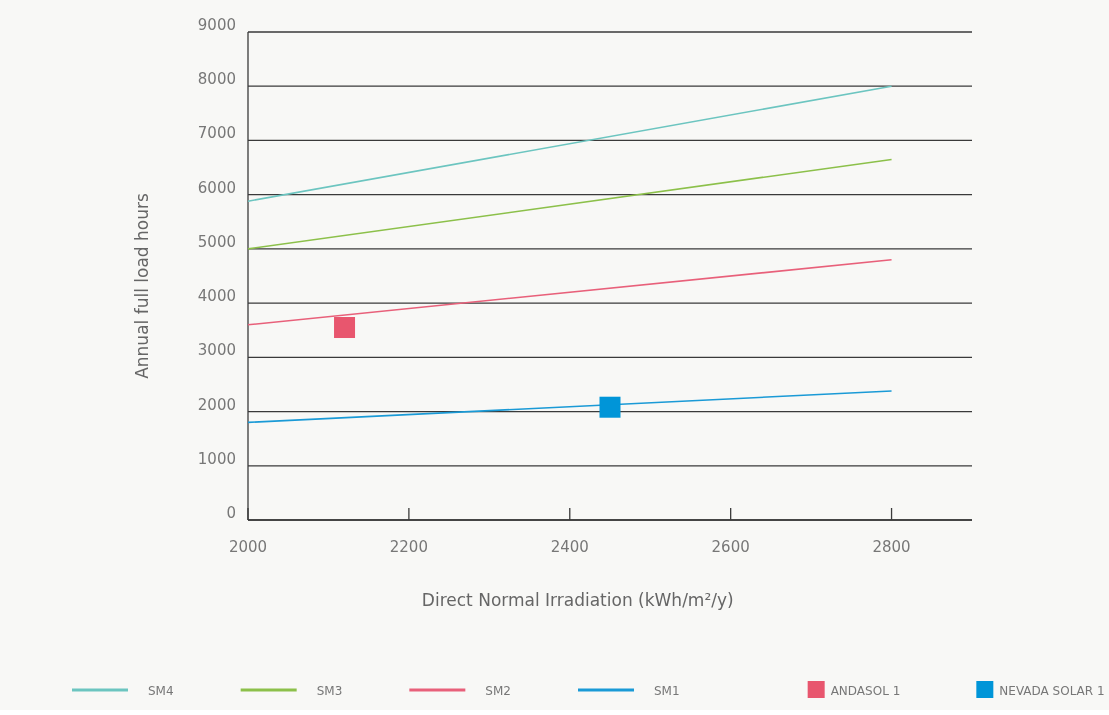 This screenshot has width=1109, height=715. Describe the element at coordinates (1052, 691) in the screenshot. I see `legend-label: NEVADA SOLAR 1` at that location.